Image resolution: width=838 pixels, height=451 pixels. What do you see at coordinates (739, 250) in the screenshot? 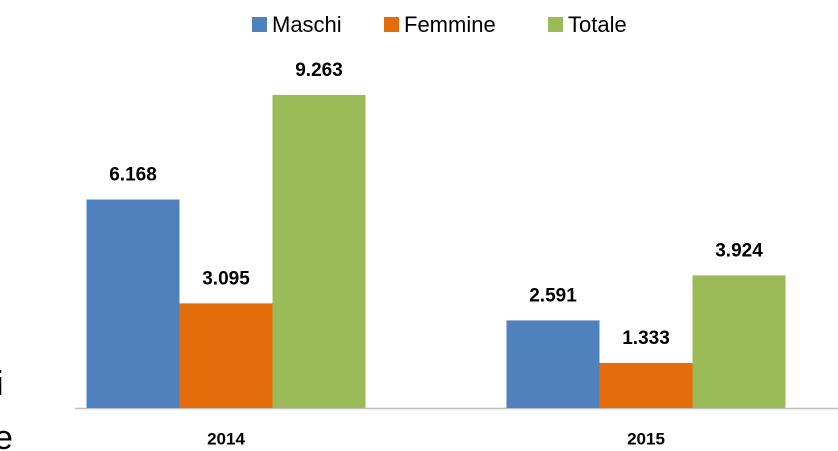
I see `value-label: 3.924` at bounding box center [739, 250].